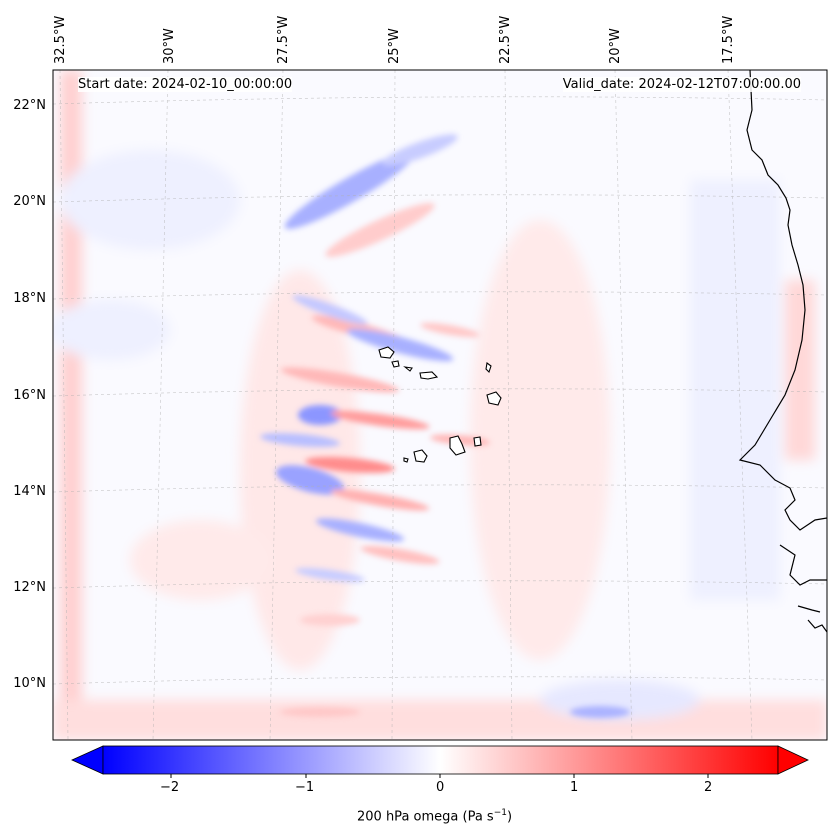 Image resolution: width=837 pixels, height=839 pixels. I want to click on lat-label-22n: 22°N, so click(29, 105).